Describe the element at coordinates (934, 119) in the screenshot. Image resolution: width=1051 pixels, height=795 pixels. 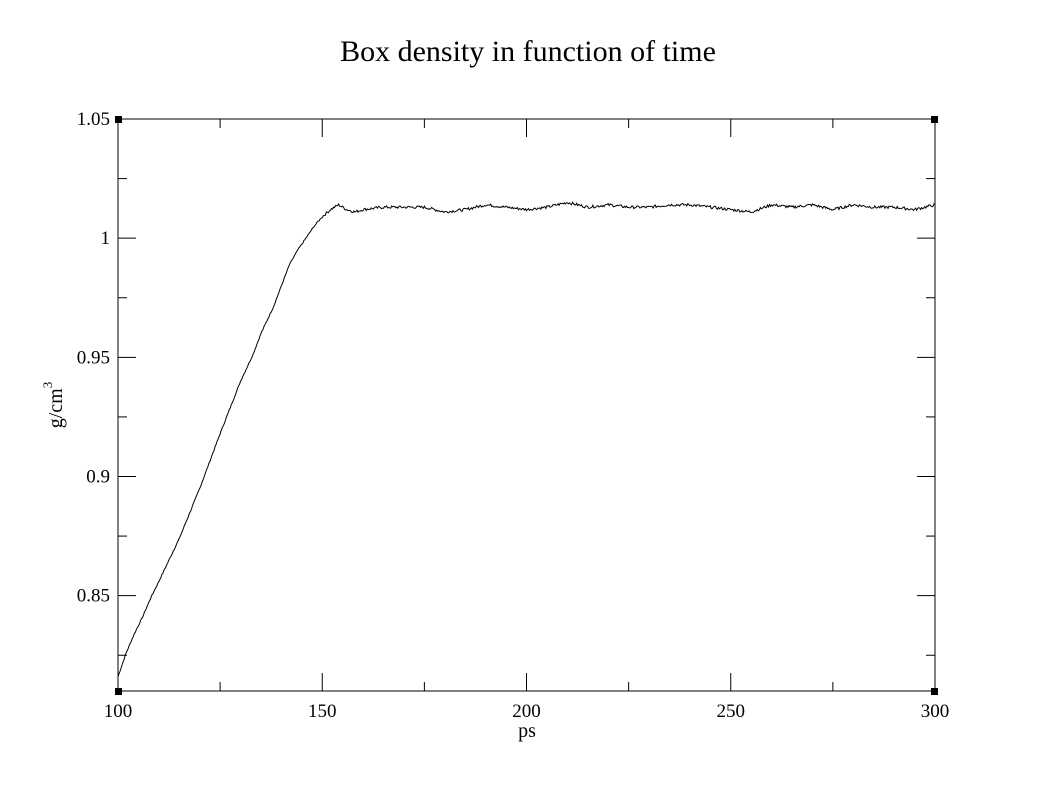
I see `corner-handle-top-right` at that location.